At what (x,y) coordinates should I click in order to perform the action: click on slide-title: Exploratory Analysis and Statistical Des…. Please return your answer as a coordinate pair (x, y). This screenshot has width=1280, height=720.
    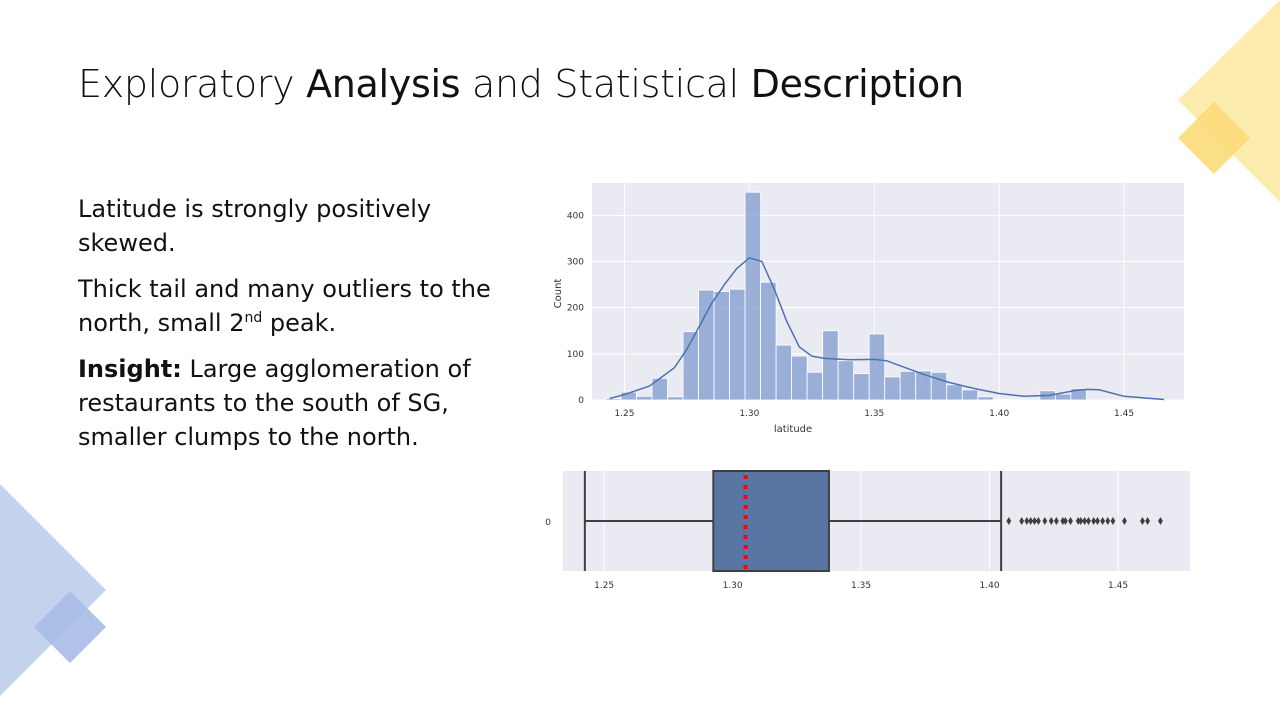
    Looking at the image, I should click on (578, 84).